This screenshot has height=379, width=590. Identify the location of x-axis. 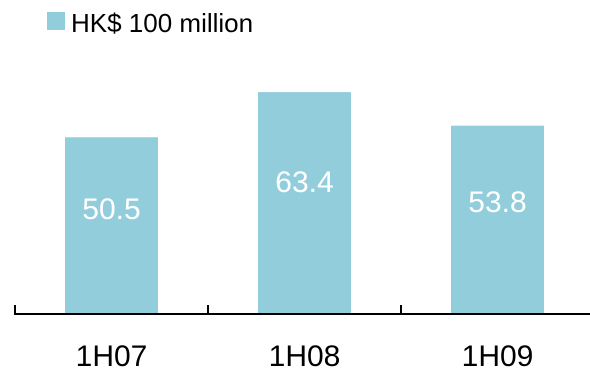
(302, 310).